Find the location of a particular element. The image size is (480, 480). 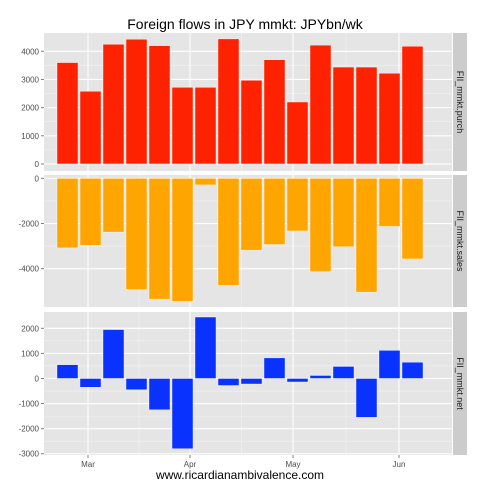

y-tick-label: -1000 is located at coordinates (29, 404).